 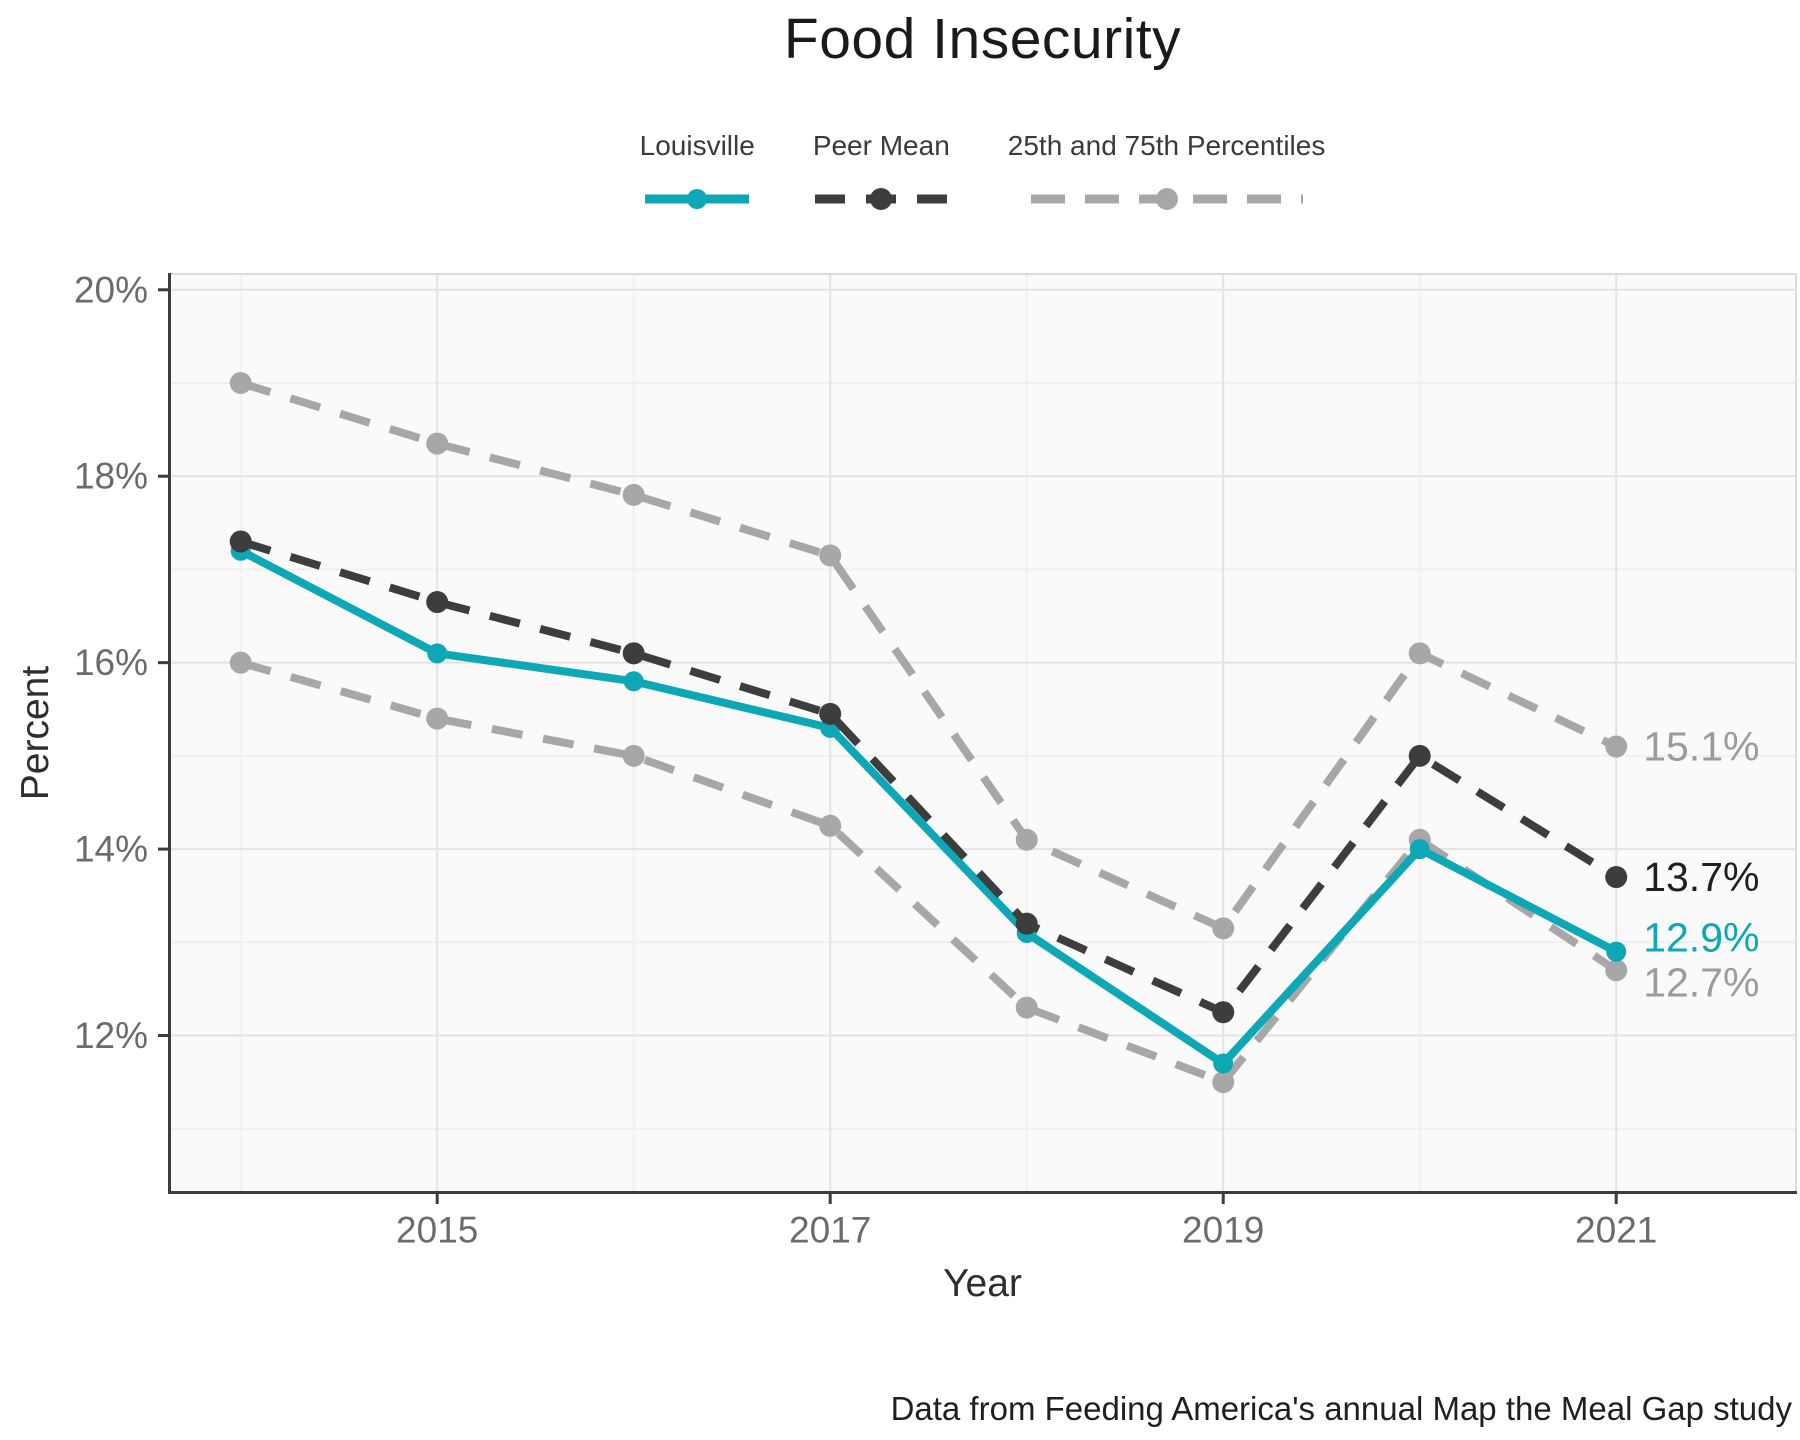 I want to click on legend-label-louisville: Louisville, so click(x=697, y=145).